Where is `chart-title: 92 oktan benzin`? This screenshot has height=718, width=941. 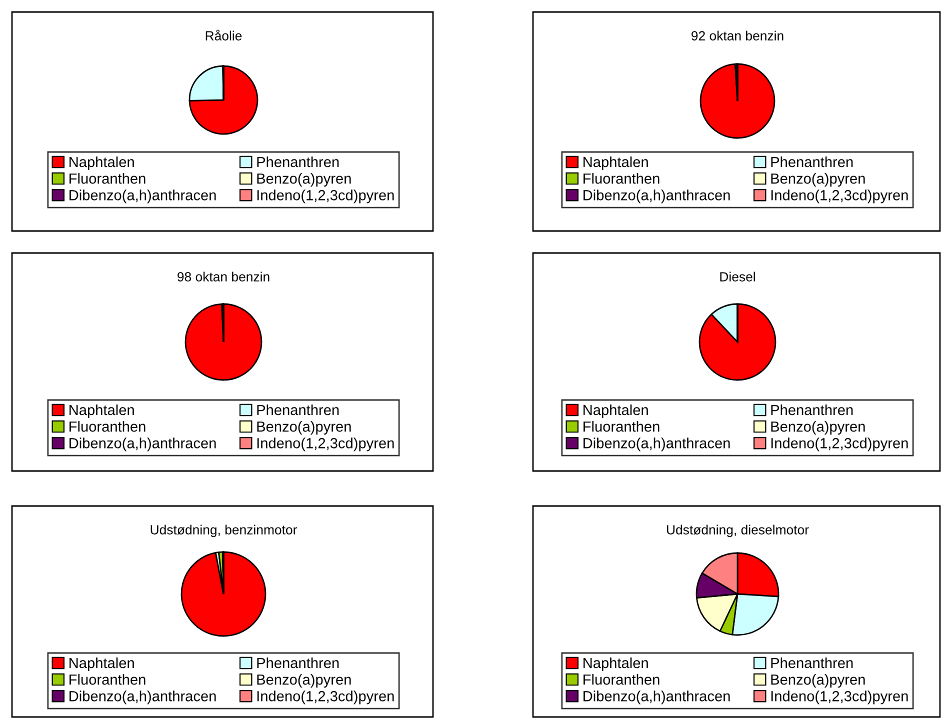 chart-title: 92 oktan benzin is located at coordinates (738, 35).